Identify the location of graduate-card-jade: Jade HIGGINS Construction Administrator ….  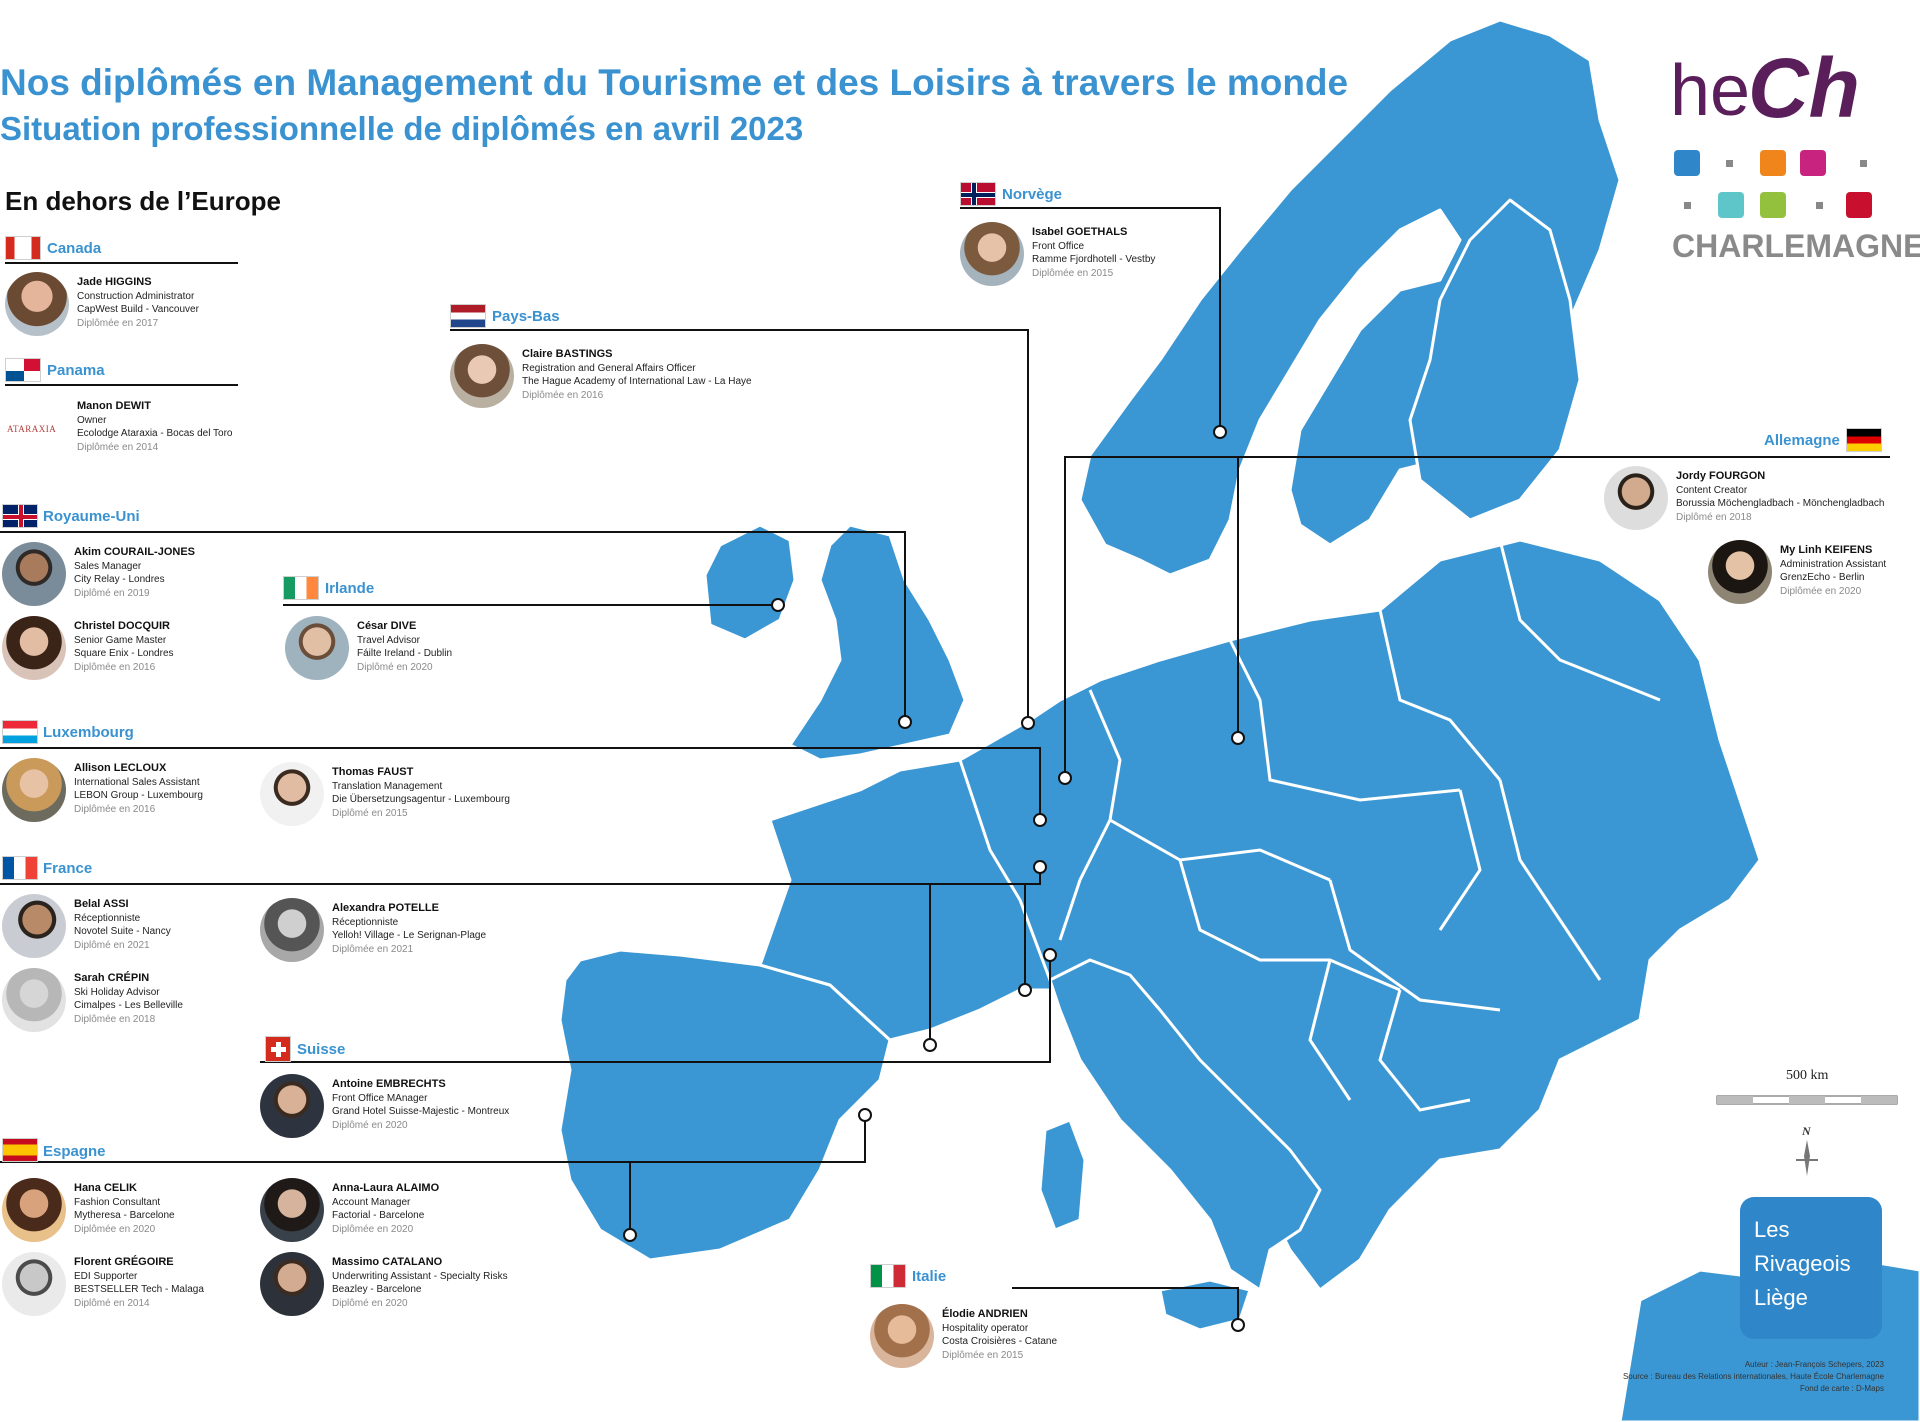
(185, 306).